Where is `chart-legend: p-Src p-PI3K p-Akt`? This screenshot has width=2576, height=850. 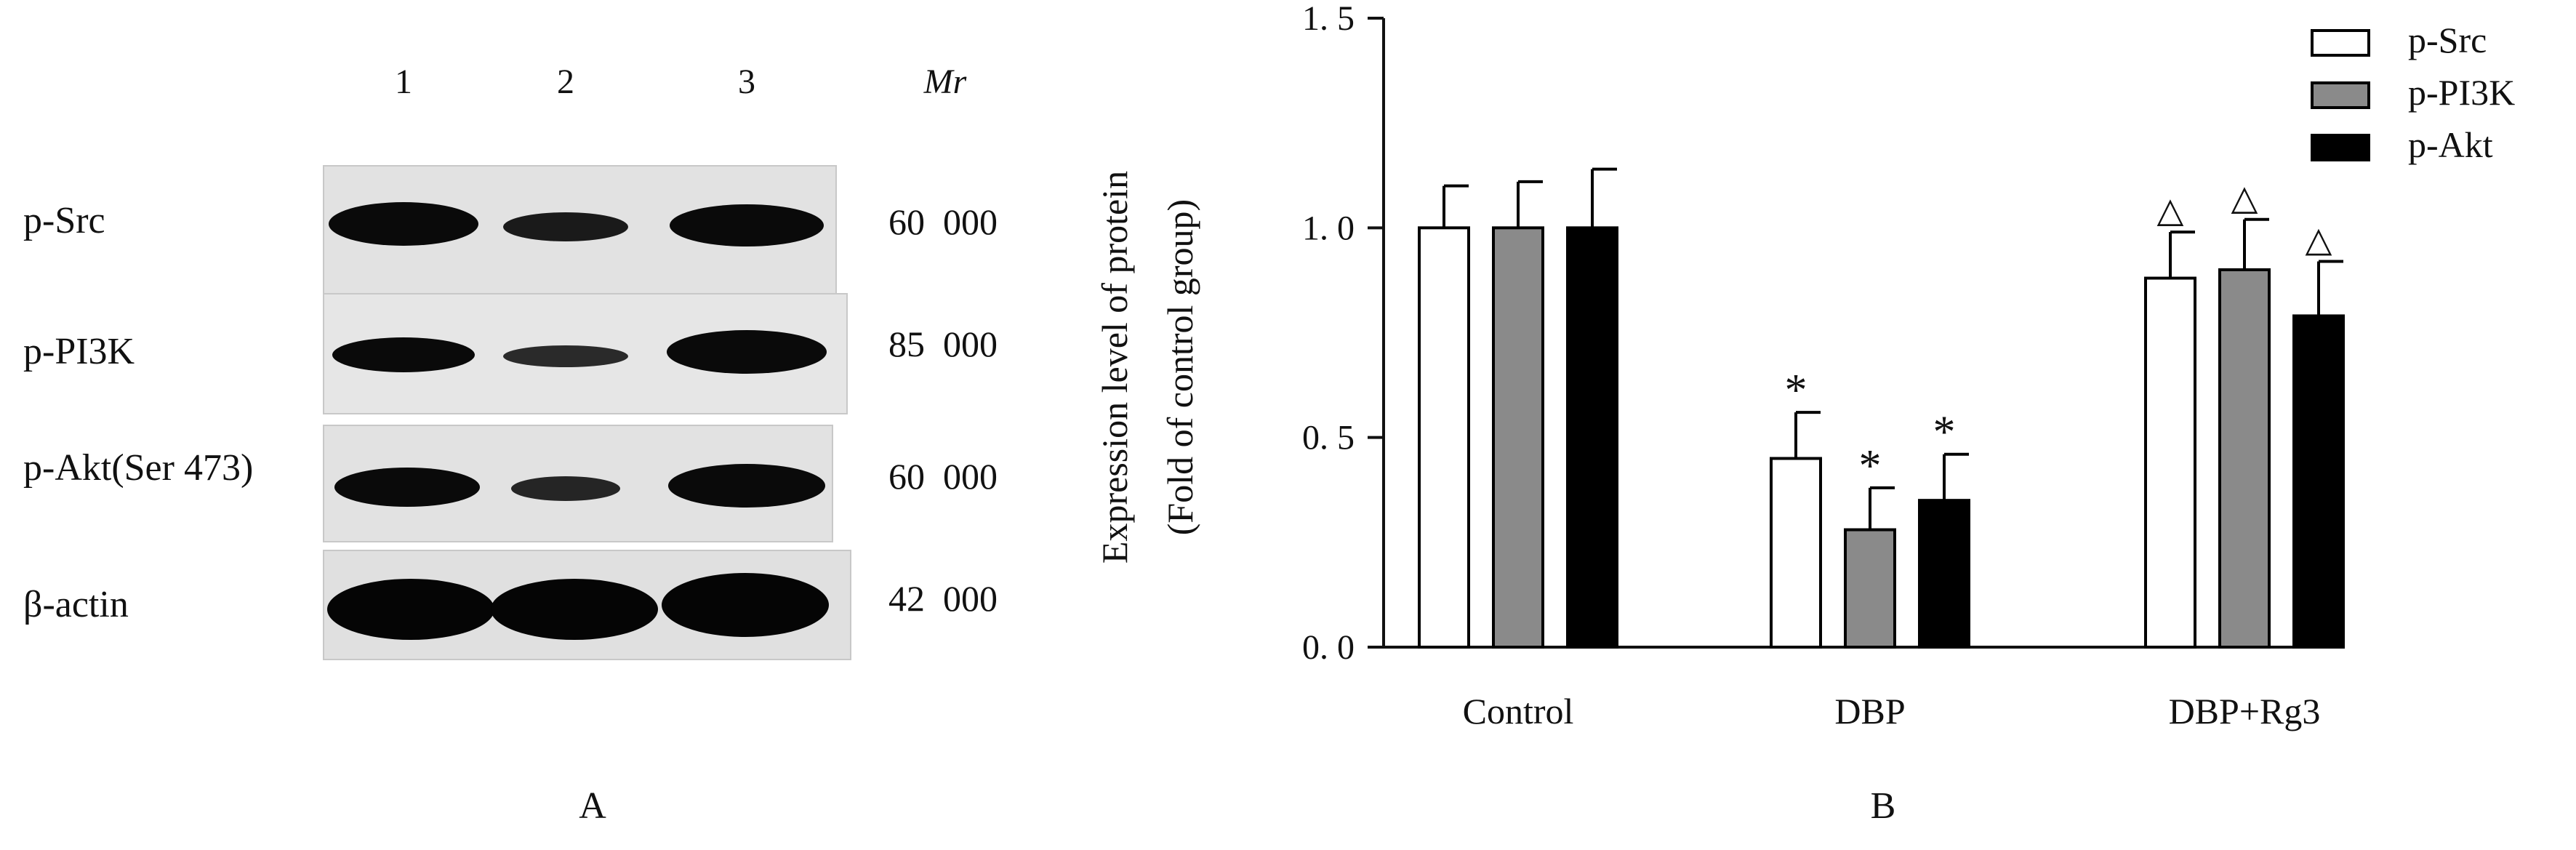 chart-legend: p-Src p-PI3K p-Akt is located at coordinates (2413, 92).